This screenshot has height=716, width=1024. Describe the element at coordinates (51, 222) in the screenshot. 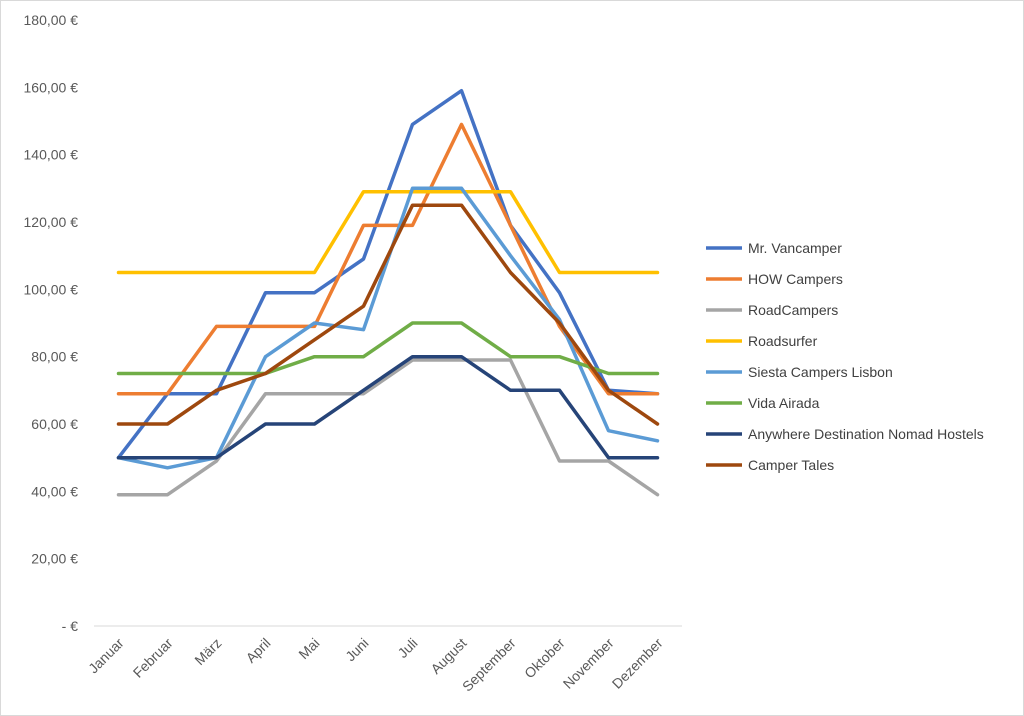

I see `y-tick-label: 120,00 €` at that location.